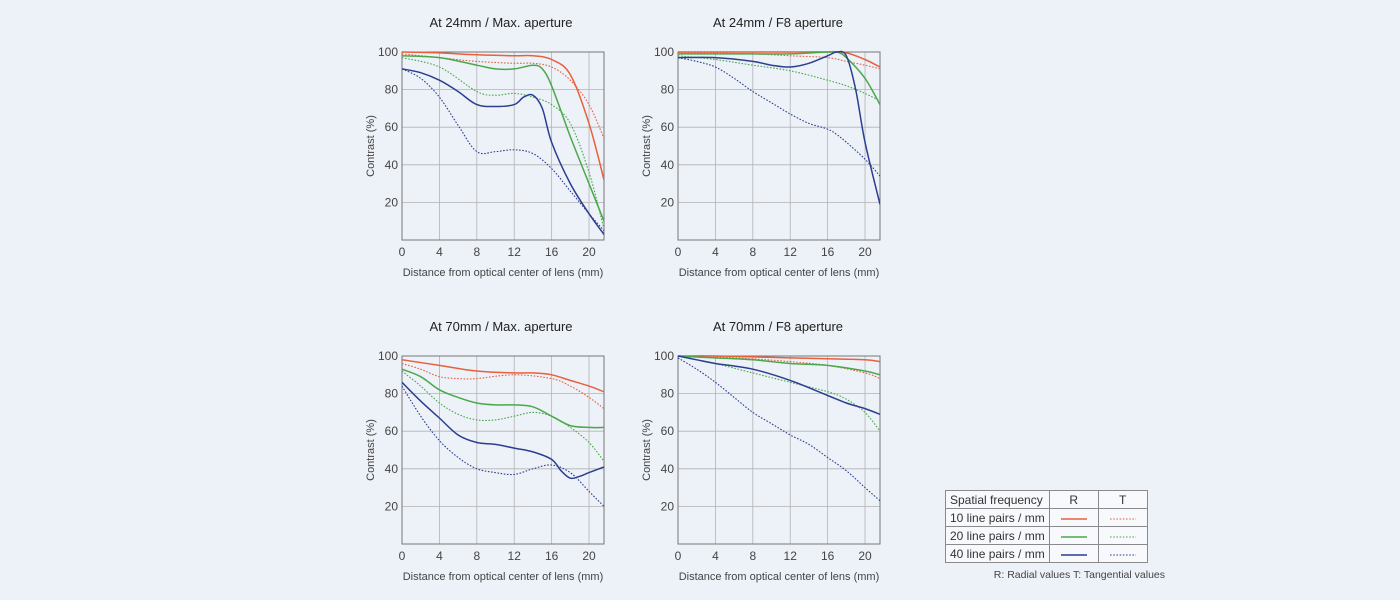  Describe the element at coordinates (997, 535) in the screenshot. I see `legend-label-20lp: 20 line pairs / mm` at that location.